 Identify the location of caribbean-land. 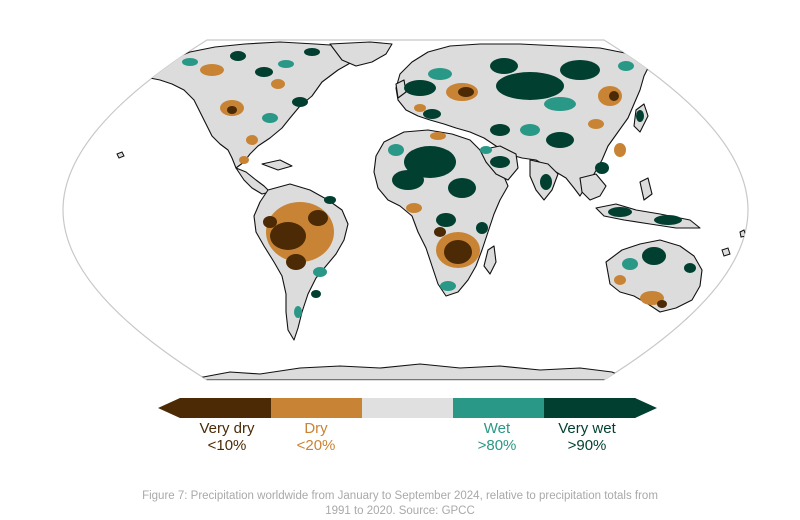
(277, 165).